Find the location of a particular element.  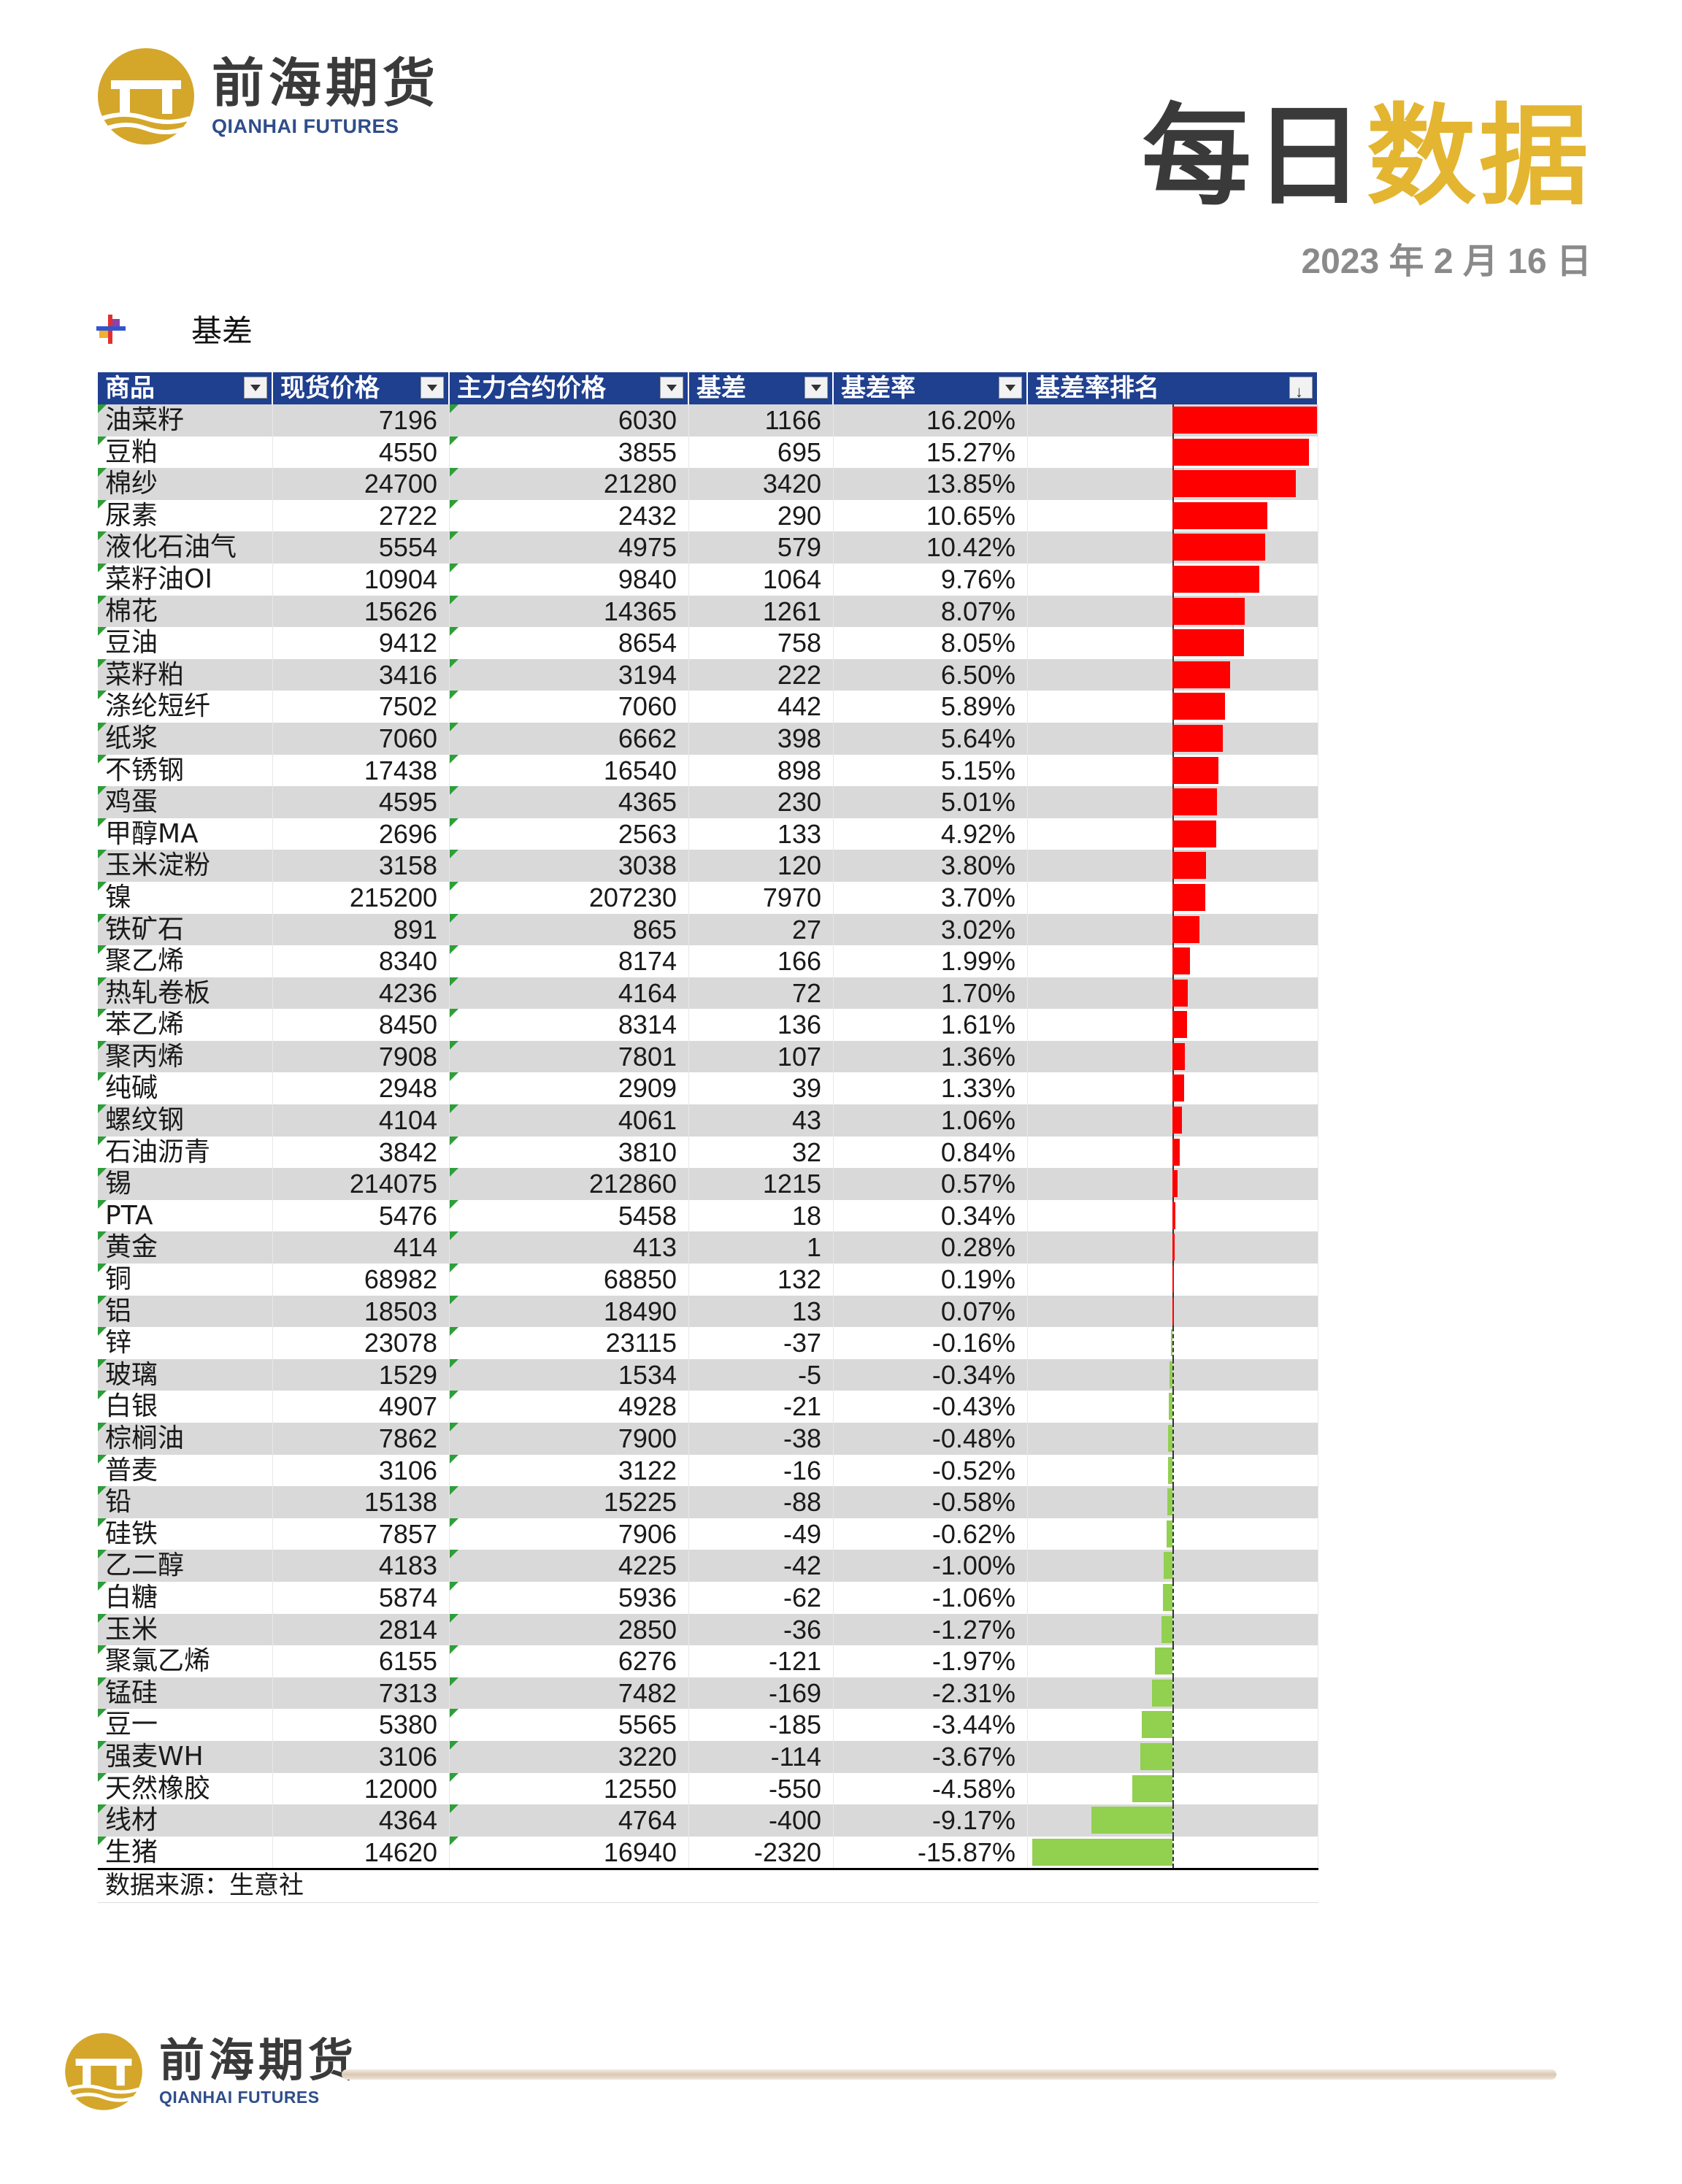

table-row: 镍 215200 207230 7970 3.70% is located at coordinates (708, 898).